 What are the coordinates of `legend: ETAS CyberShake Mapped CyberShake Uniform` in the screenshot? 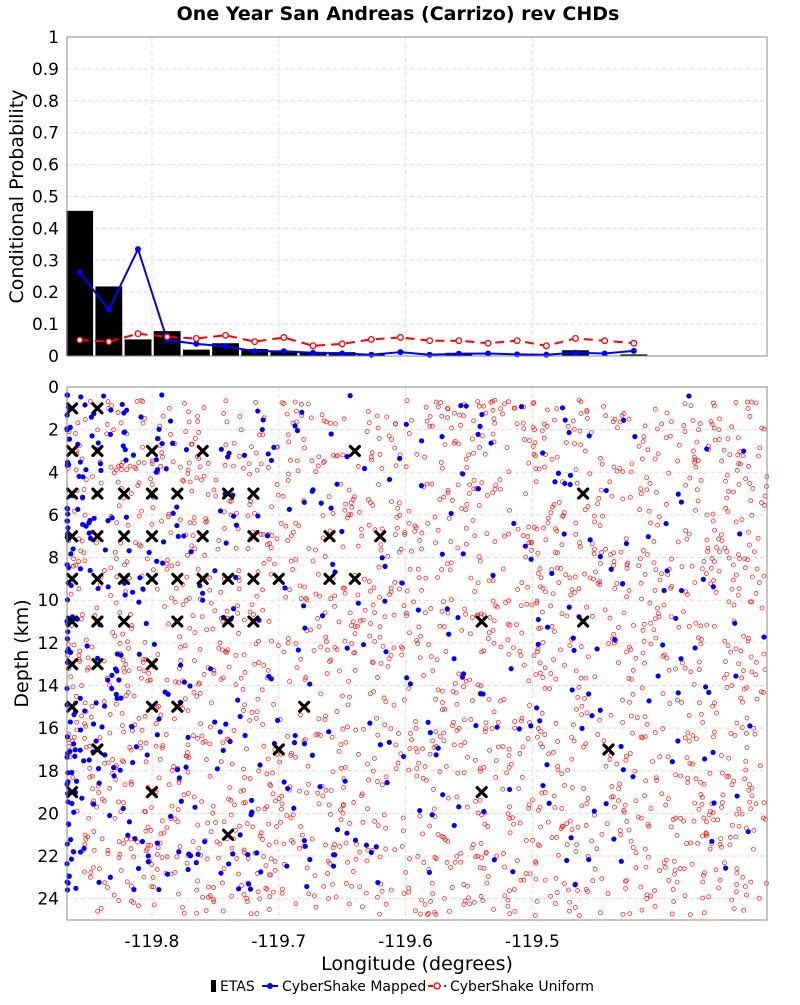 It's located at (402, 987).